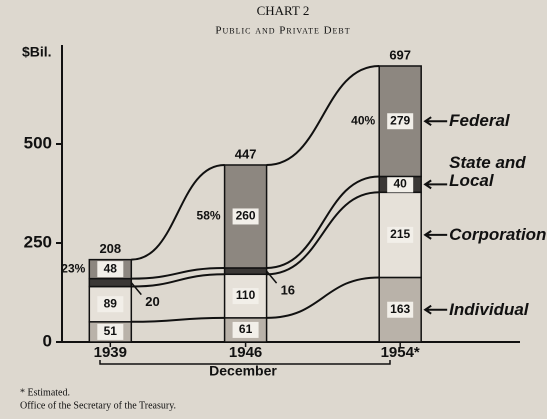  I want to click on value-label: 89, so click(111, 303).